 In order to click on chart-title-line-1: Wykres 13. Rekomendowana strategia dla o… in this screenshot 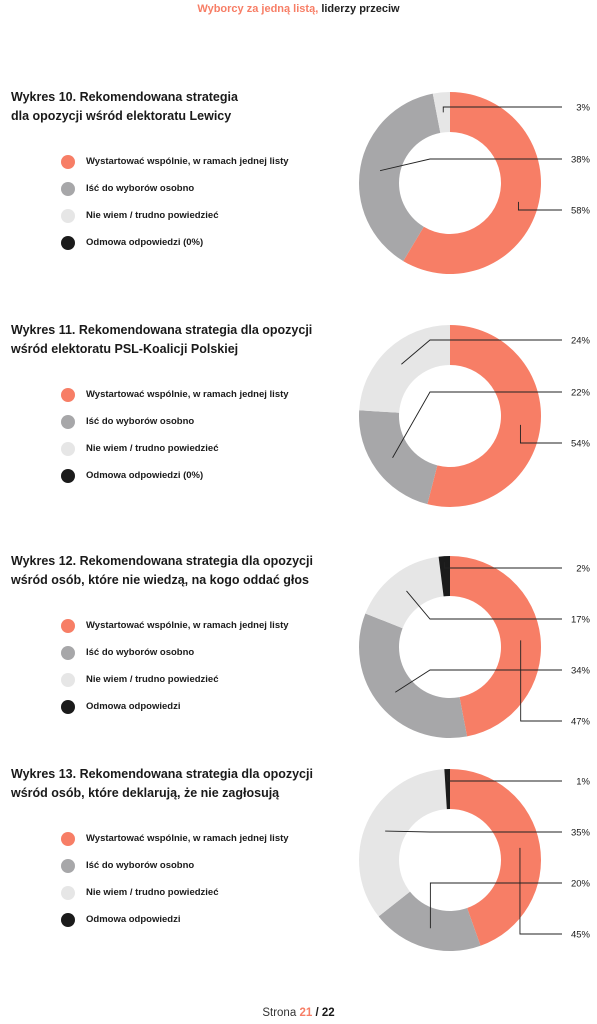, I will do `click(162, 774)`.